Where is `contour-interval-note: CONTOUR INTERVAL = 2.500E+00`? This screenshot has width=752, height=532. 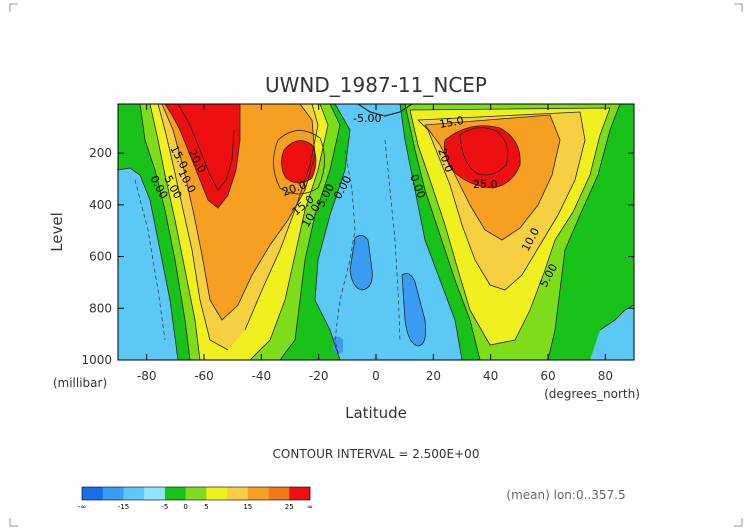
contour-interval-note: CONTOUR INTERVAL = 2.500E+00 is located at coordinates (376, 454).